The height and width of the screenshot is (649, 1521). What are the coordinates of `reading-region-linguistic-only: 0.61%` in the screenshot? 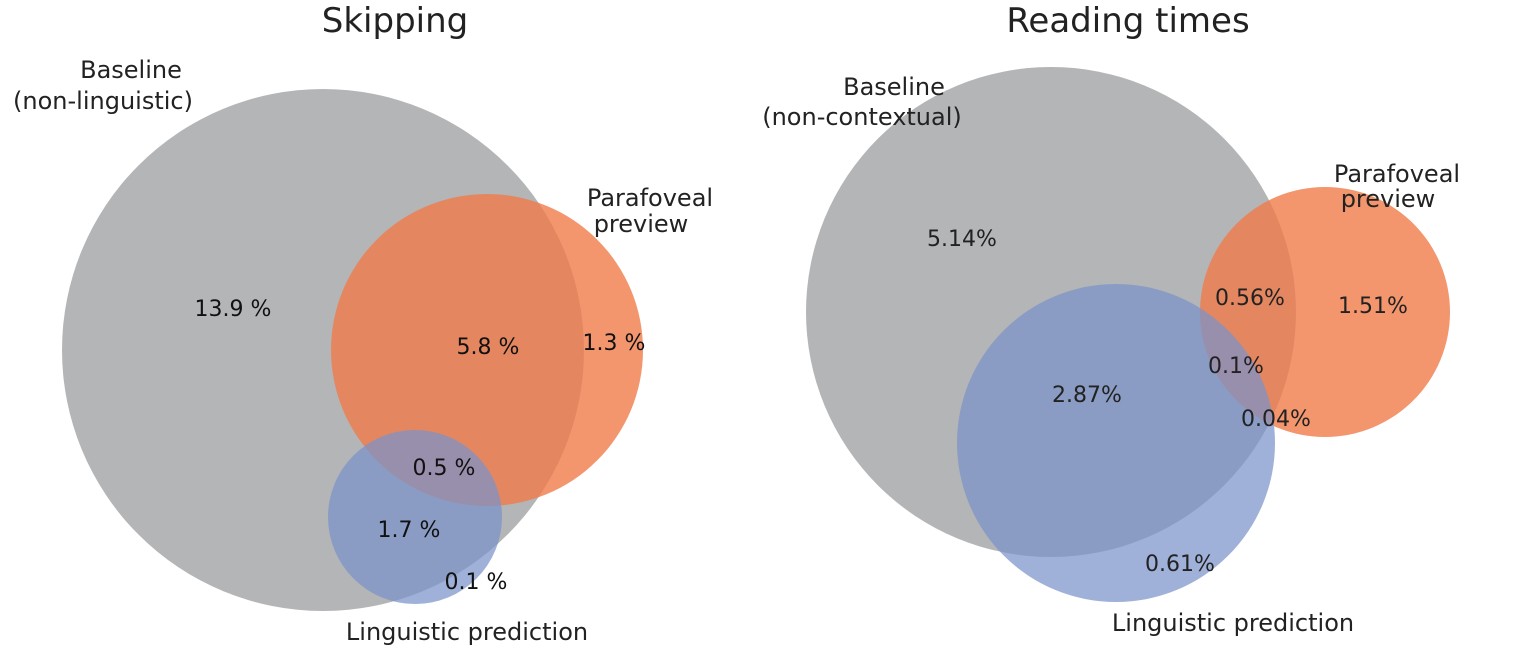 It's located at (1180, 564).